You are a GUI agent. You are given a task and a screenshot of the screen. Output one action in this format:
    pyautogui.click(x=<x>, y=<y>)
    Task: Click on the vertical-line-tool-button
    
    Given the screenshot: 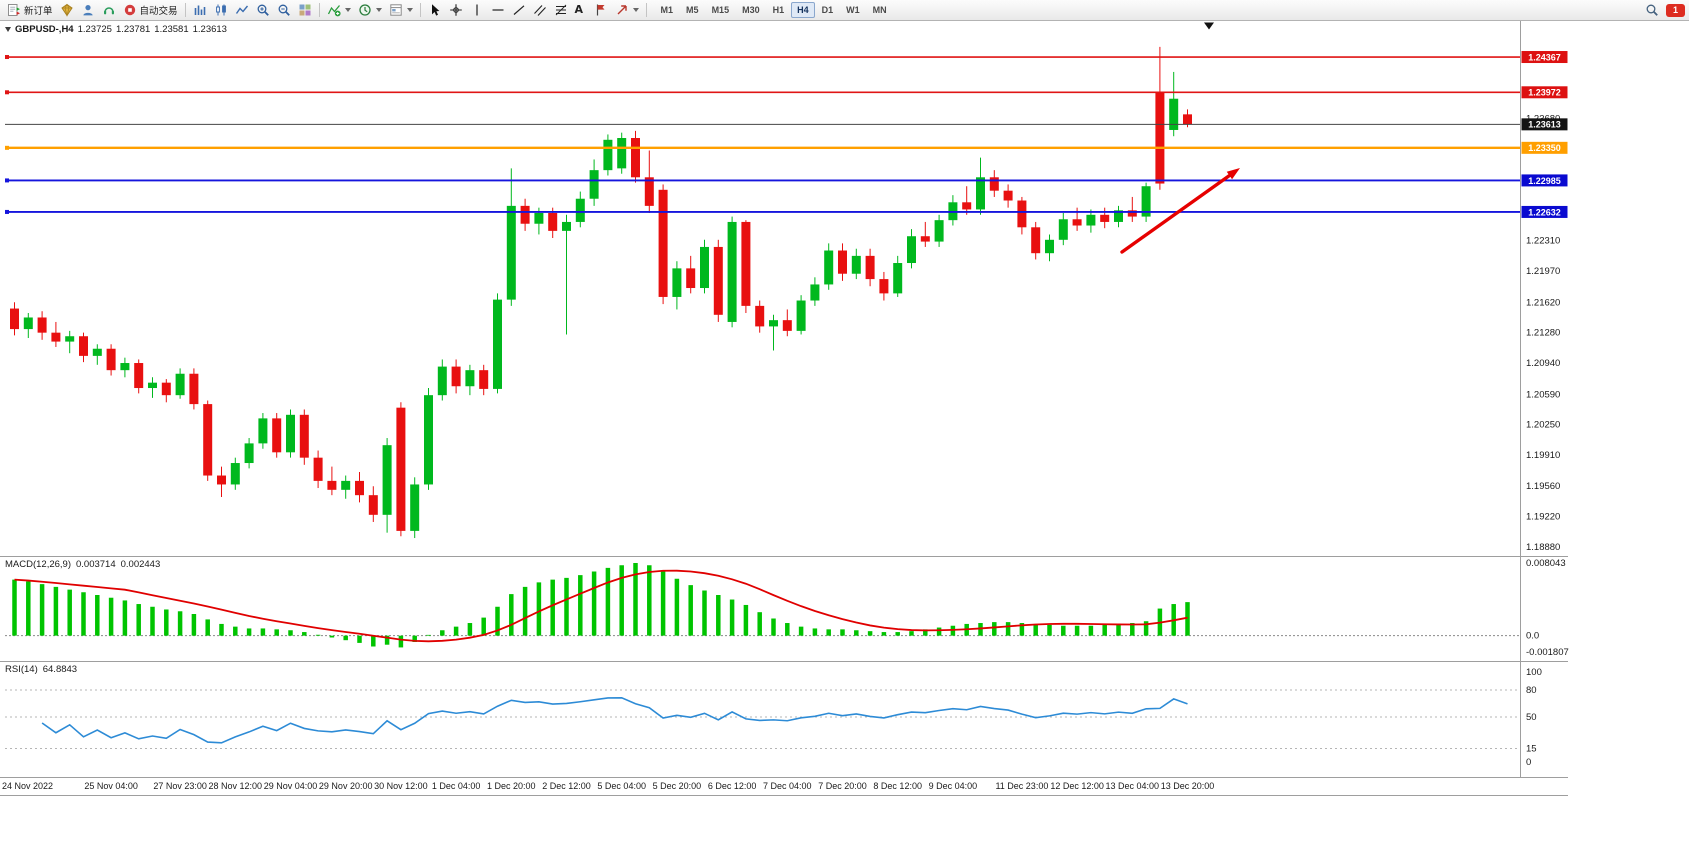 What is the action you would take?
    pyautogui.click(x=477, y=10)
    